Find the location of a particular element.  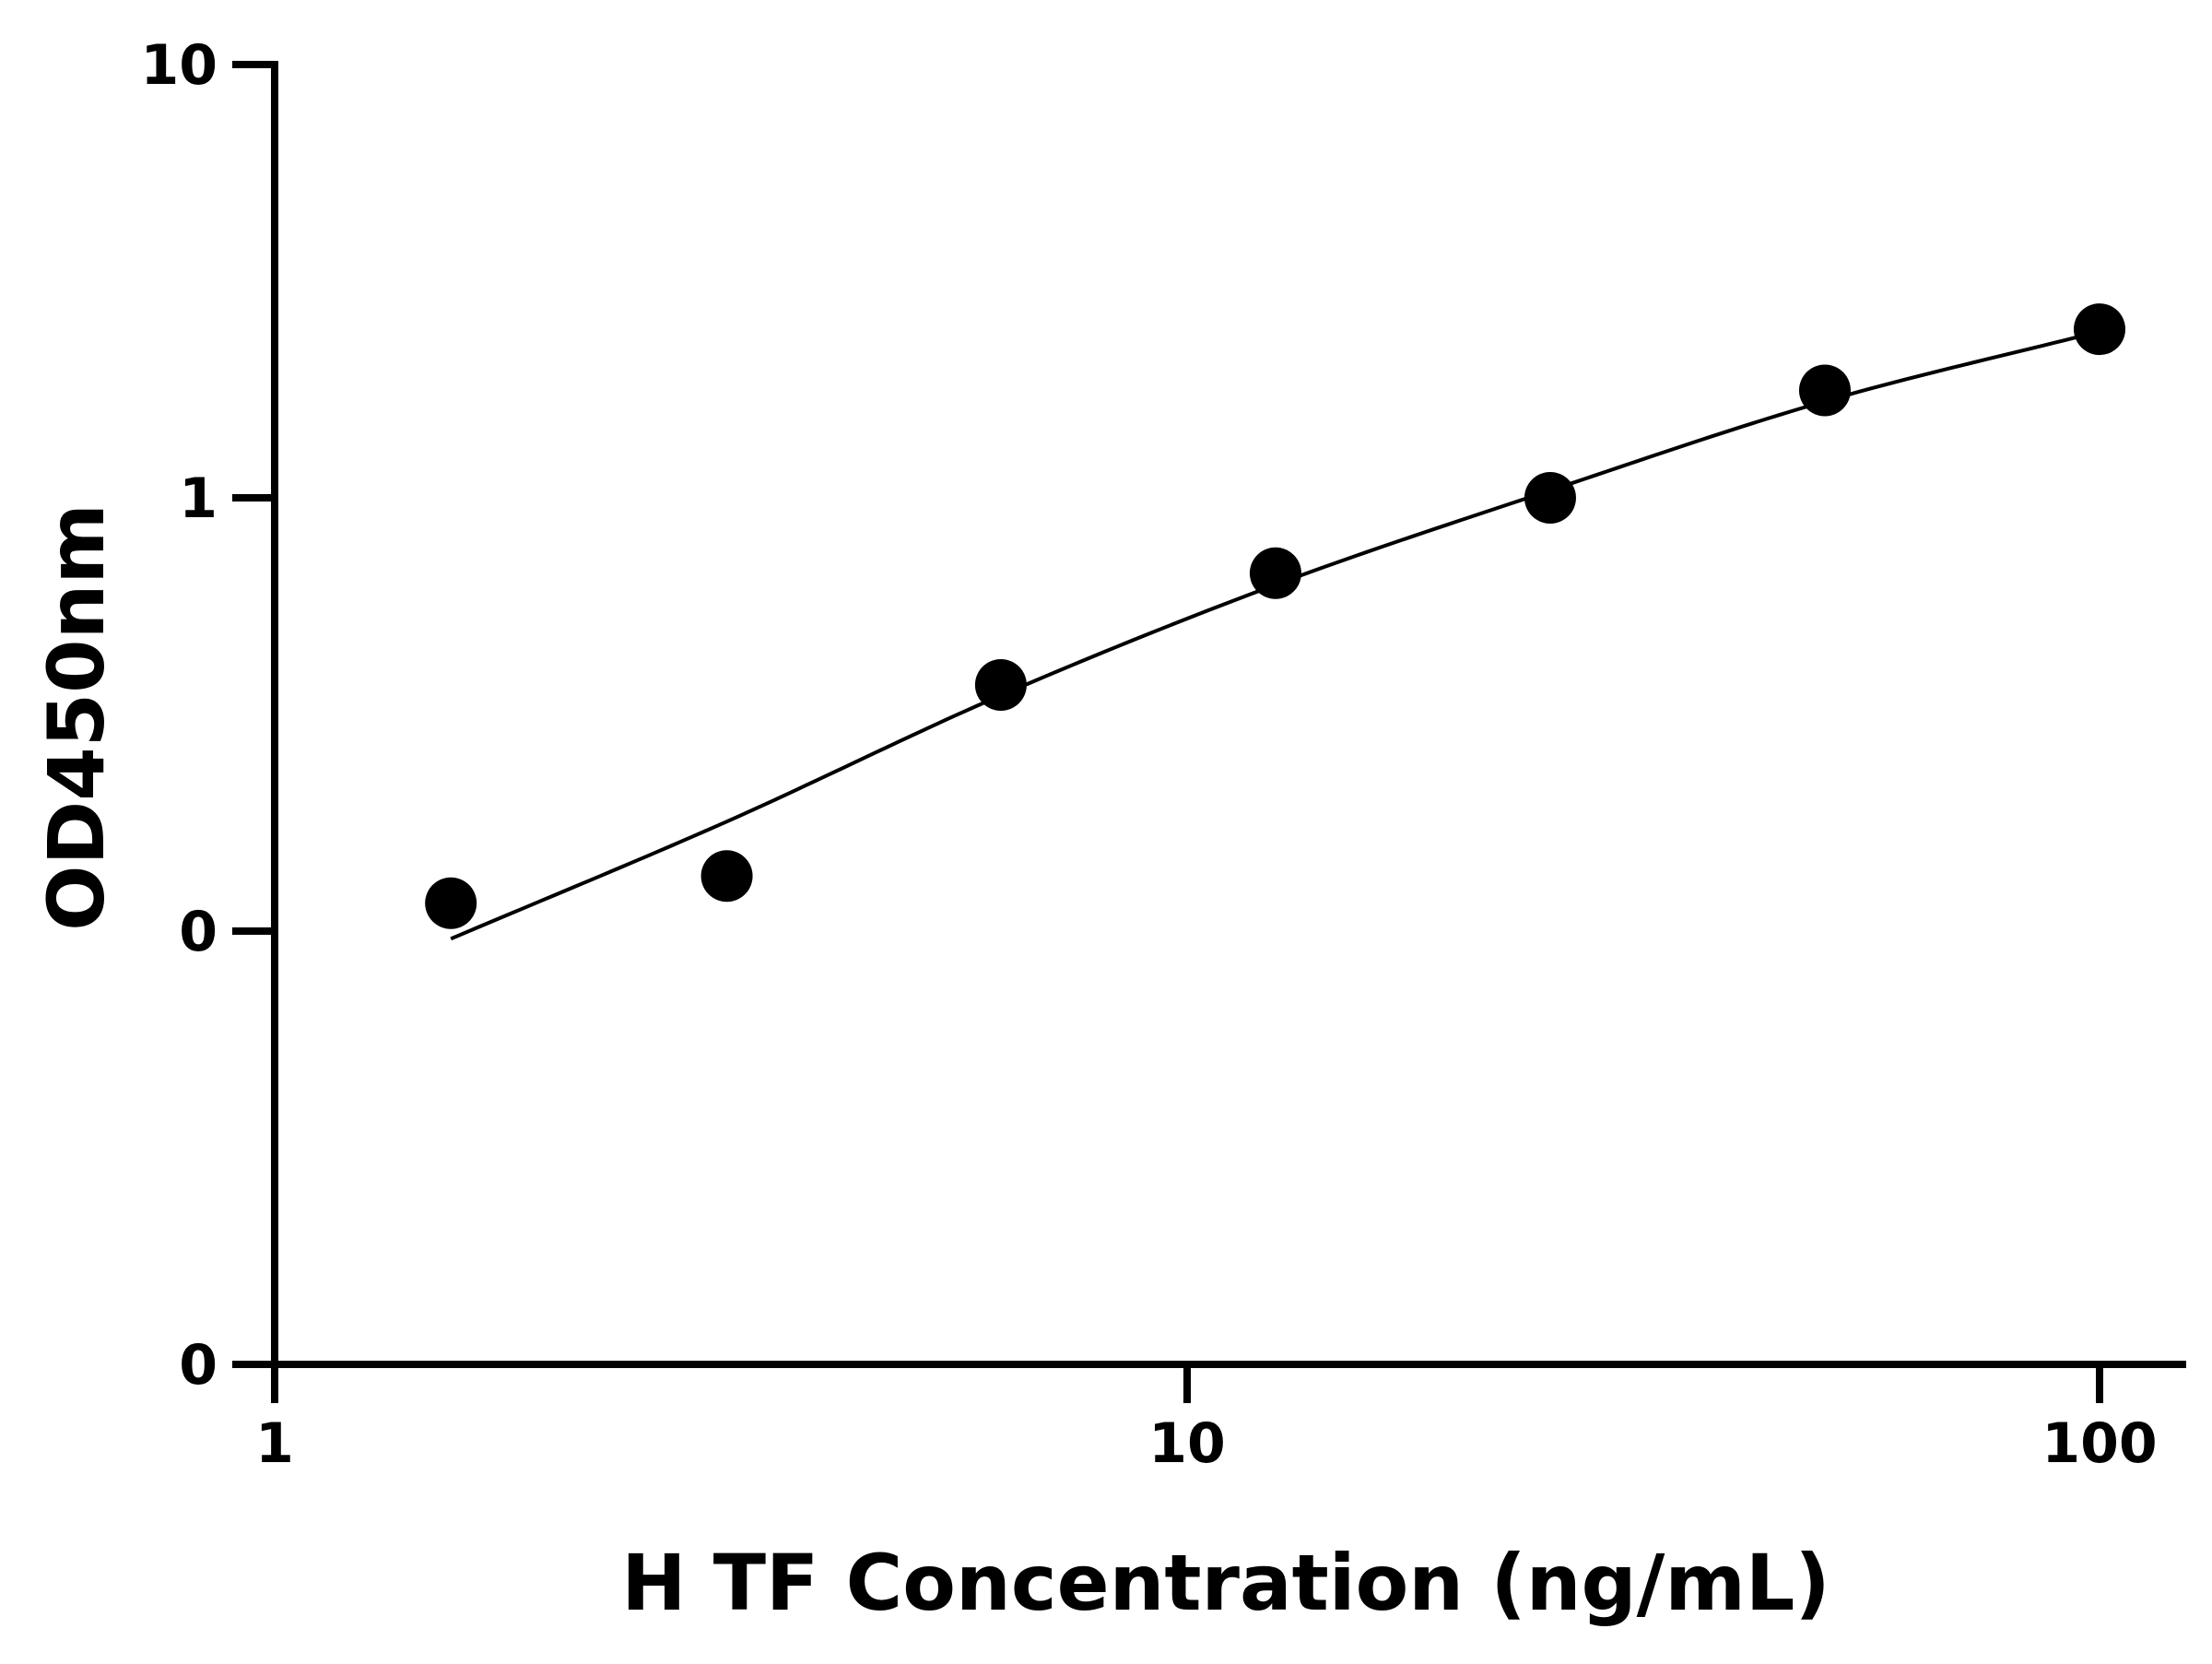

y-axis-title: OD450nm is located at coordinates (76, 717).